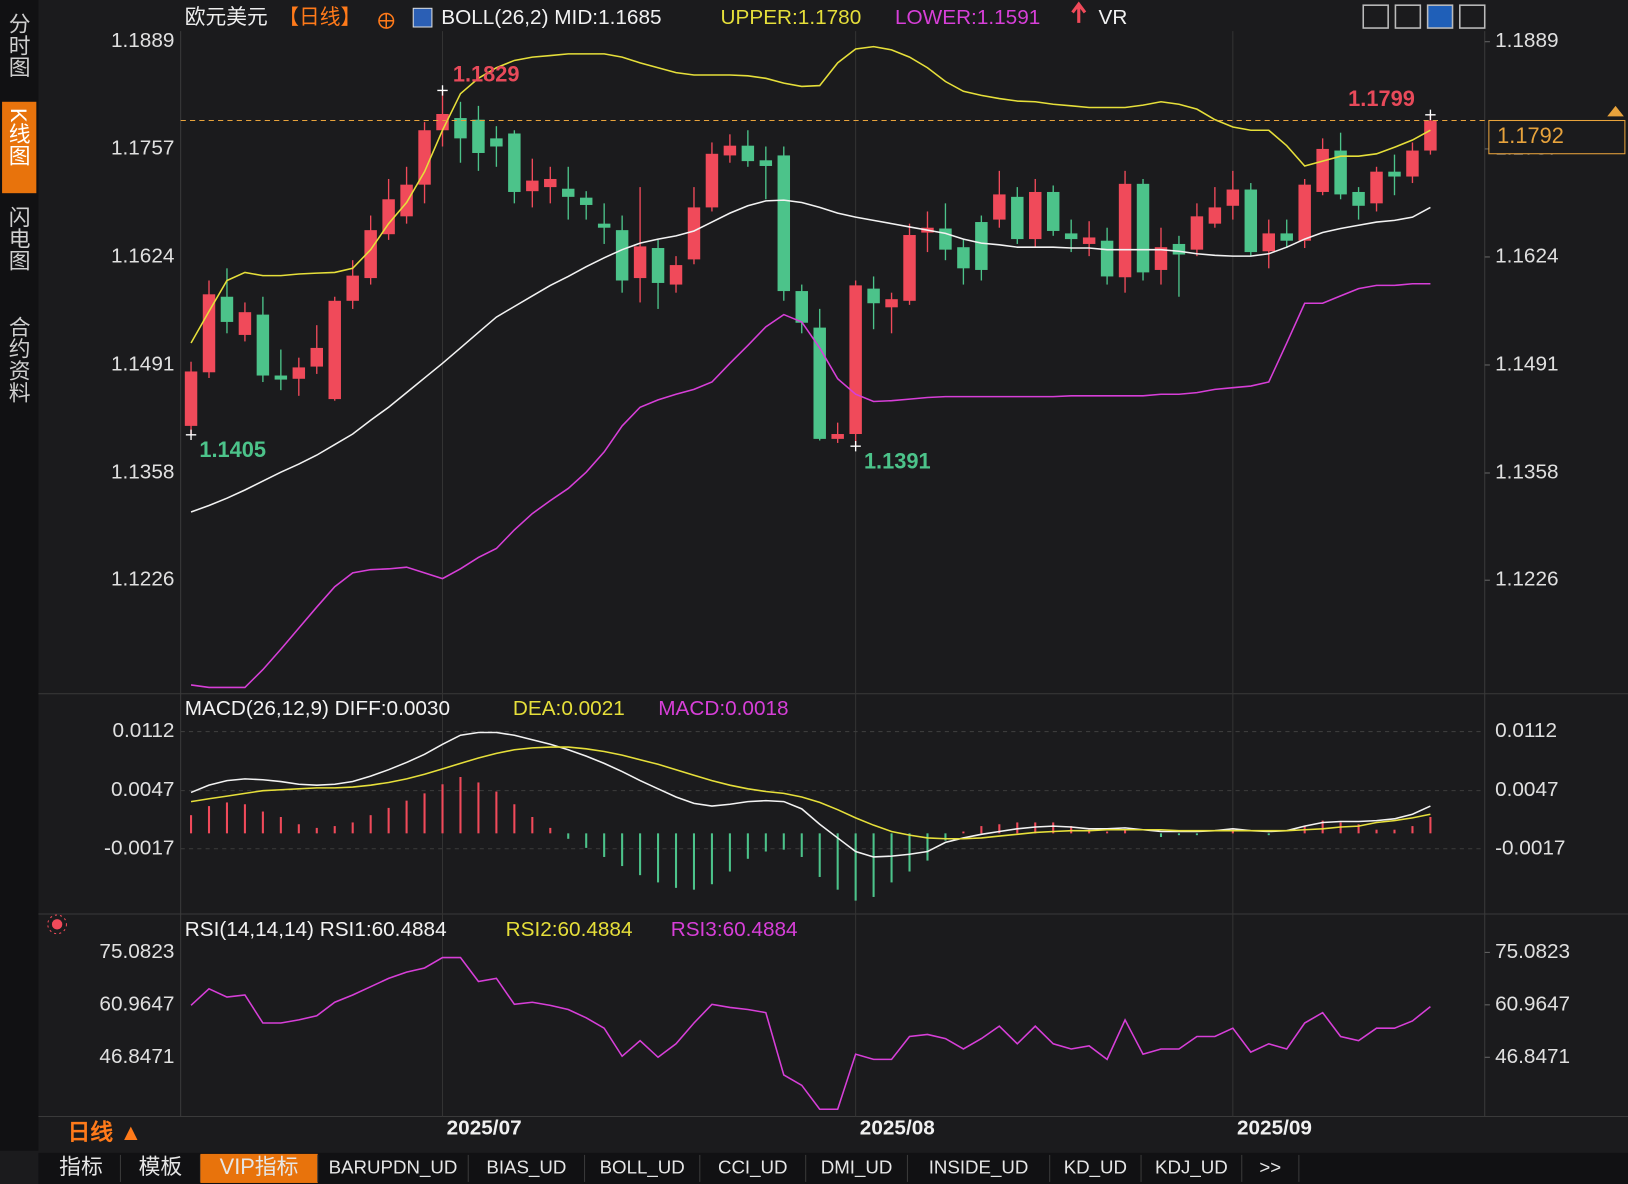 This screenshot has height=1184, width=1628. What do you see at coordinates (1532, 1003) in the screenshot?
I see `y-tick-label-right: 60.9647` at bounding box center [1532, 1003].